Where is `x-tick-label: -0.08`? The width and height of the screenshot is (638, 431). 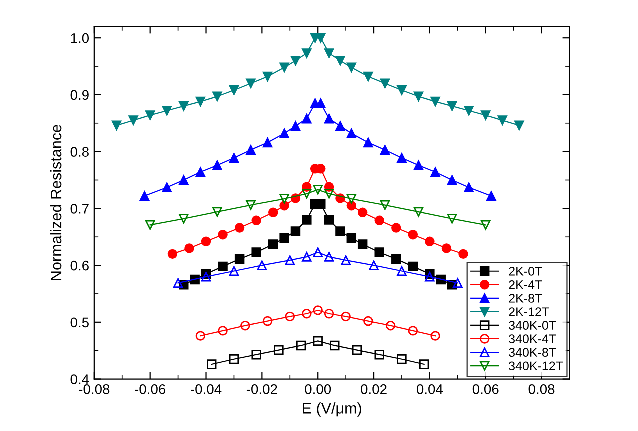
x-tick-label: -0.08 is located at coordinates (94, 389).